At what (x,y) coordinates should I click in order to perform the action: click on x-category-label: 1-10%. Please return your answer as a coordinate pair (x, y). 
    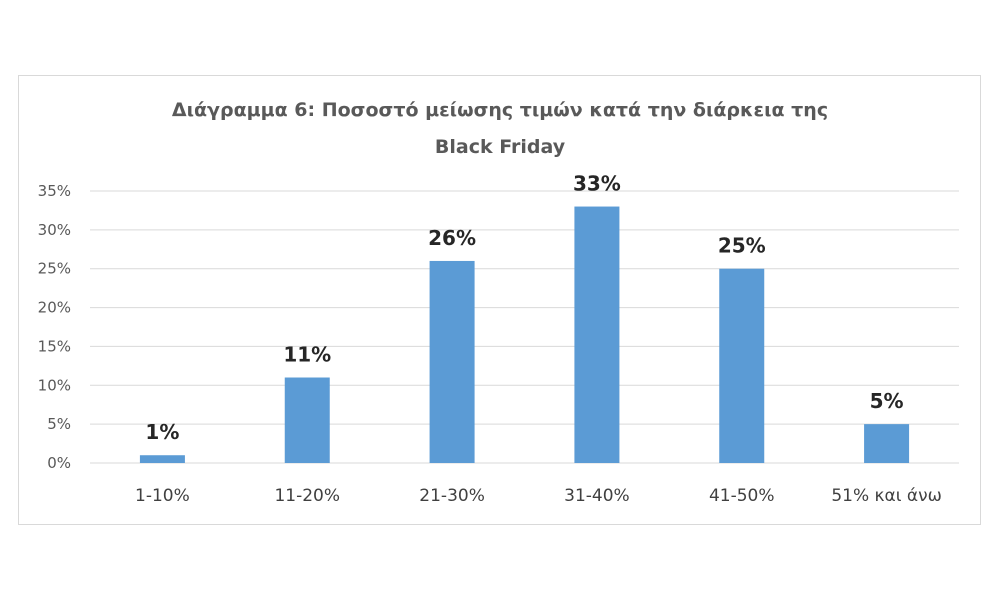
    Looking at the image, I should click on (162, 496).